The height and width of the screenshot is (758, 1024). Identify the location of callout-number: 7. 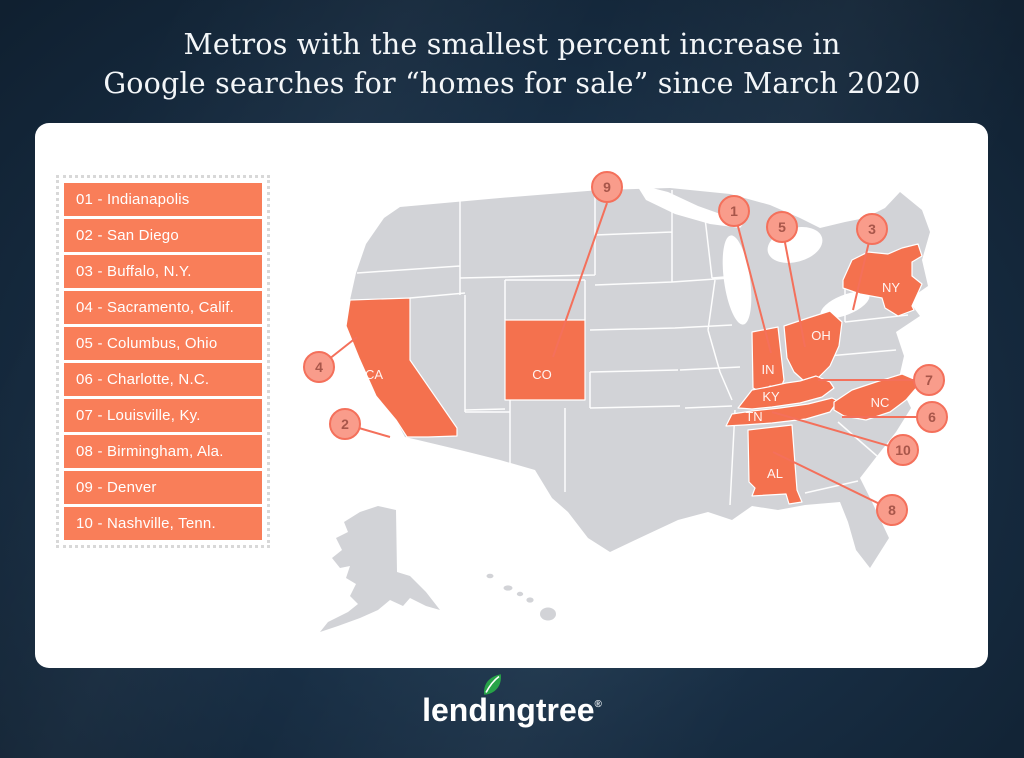
(929, 380).